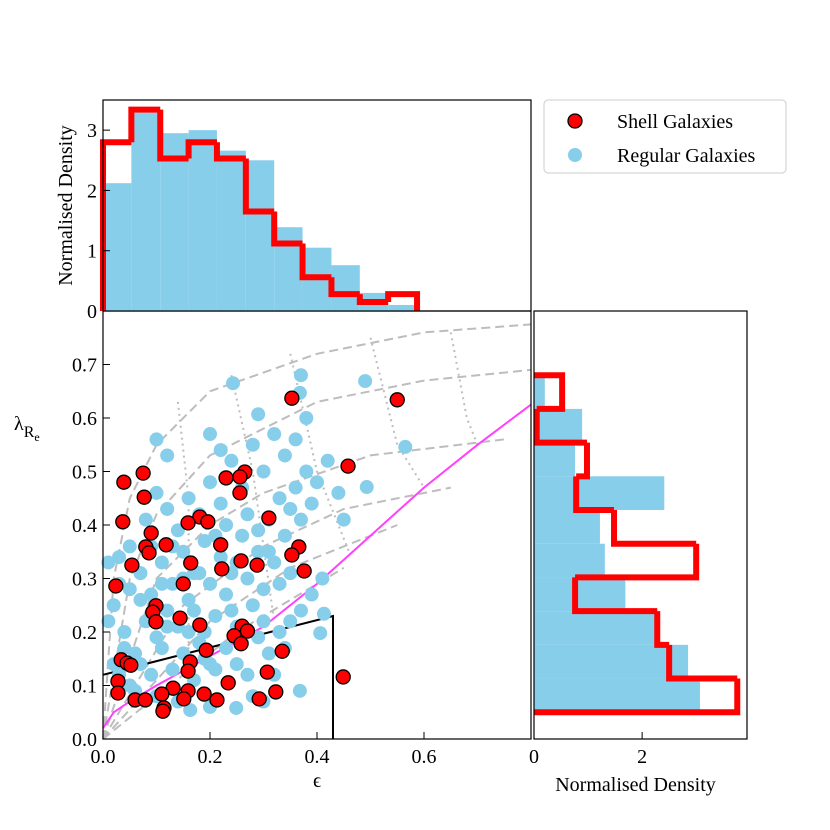 The width and height of the screenshot is (830, 830). Describe the element at coordinates (84, 419) in the screenshot. I see `y-tick-label: 0.6` at that location.